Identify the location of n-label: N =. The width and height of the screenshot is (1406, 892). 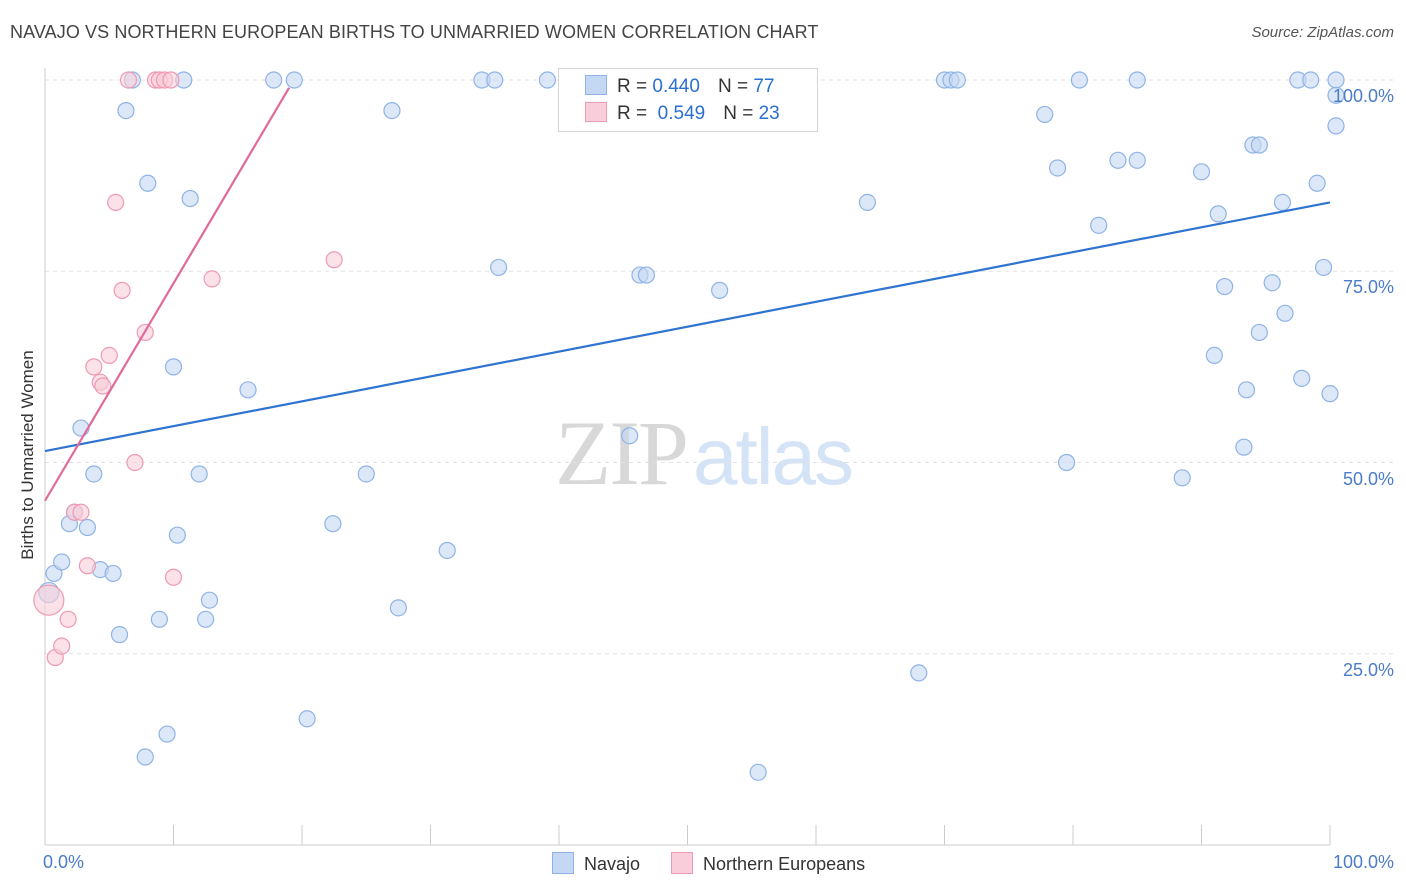
(733, 86).